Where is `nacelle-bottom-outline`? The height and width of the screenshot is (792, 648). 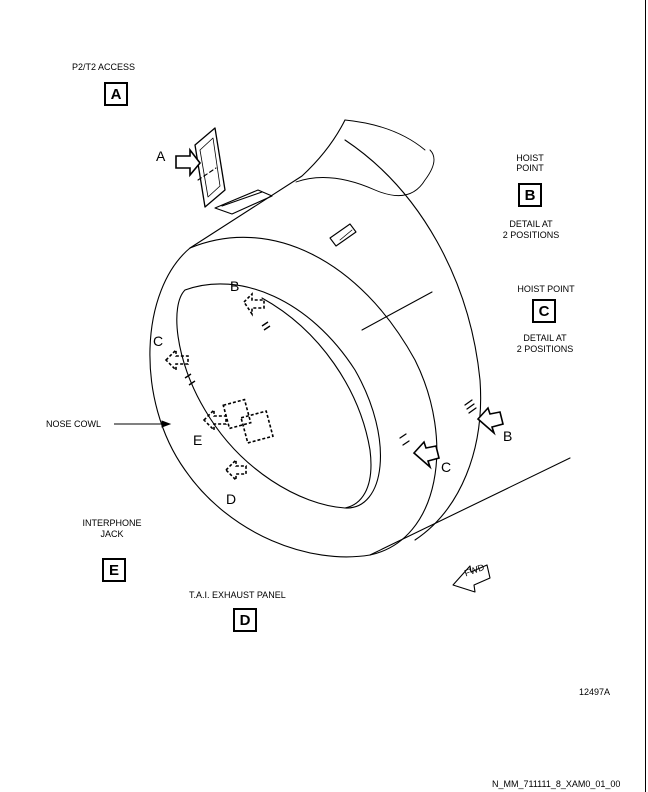 nacelle-bottom-outline is located at coordinates (470, 506).